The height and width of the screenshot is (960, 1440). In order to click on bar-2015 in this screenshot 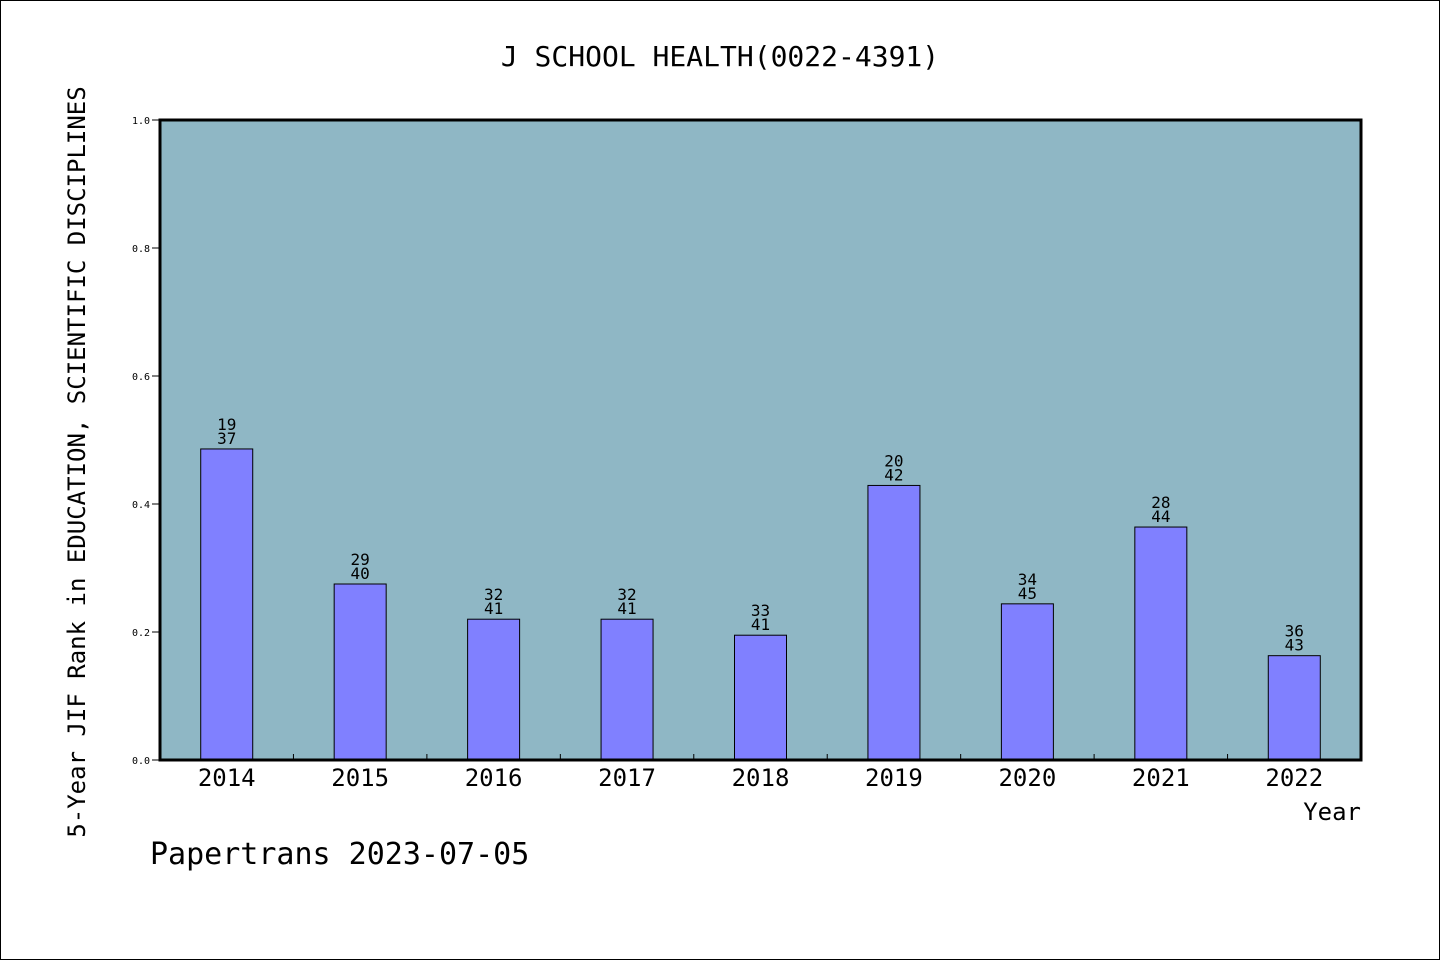, I will do `click(360, 672)`.